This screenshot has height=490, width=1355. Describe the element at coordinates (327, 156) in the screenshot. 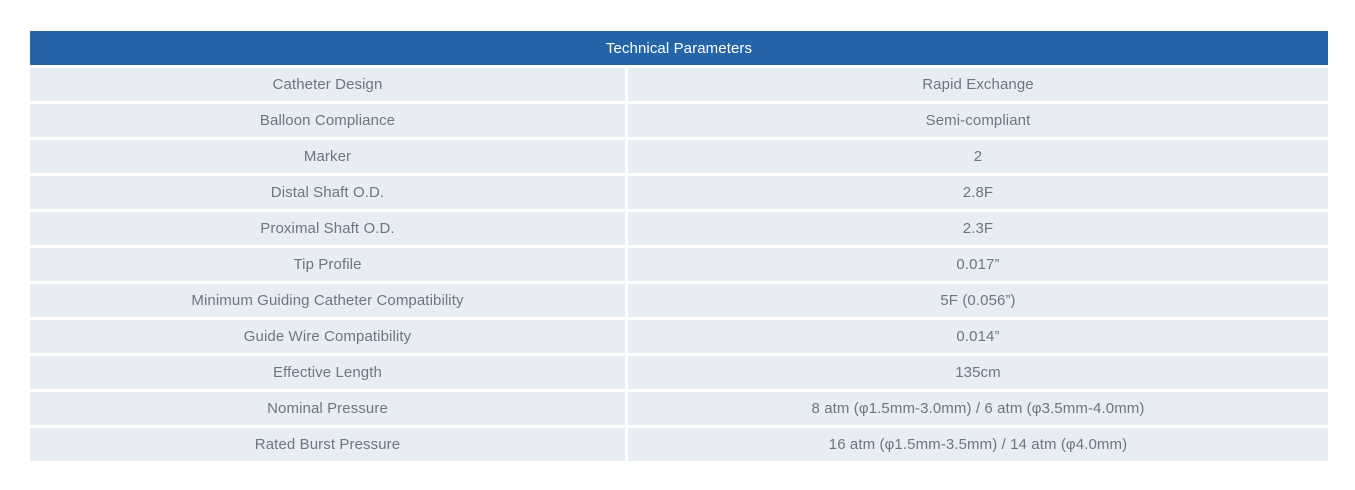

I see `parameter-label: Marker` at that location.